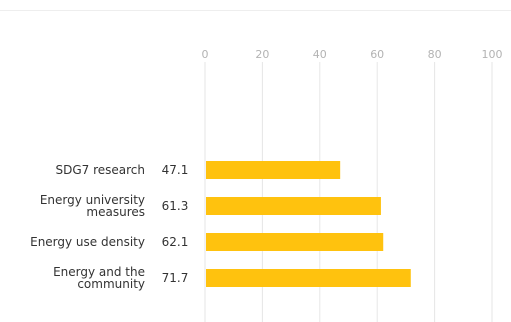 This screenshot has height=322, width=511. Describe the element at coordinates (205, 54) in the screenshot. I see `x-tick-label-0: 0` at that location.